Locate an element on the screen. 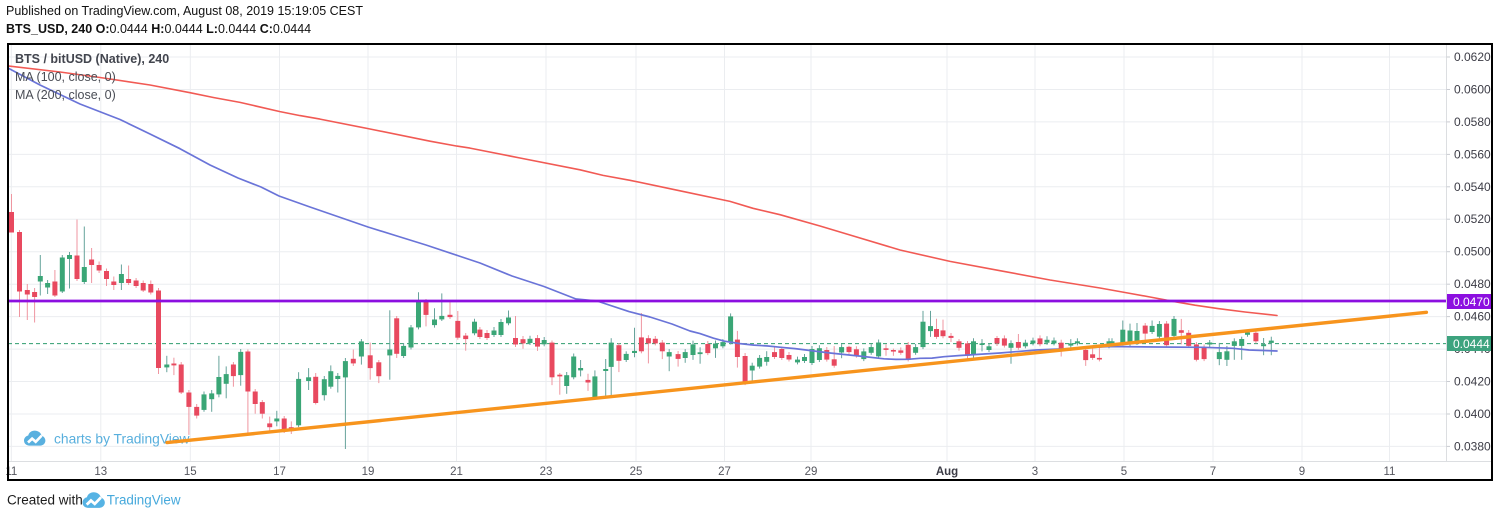 The image size is (1498, 523). svg-text: charts by TradingView is located at coordinates (122, 439).